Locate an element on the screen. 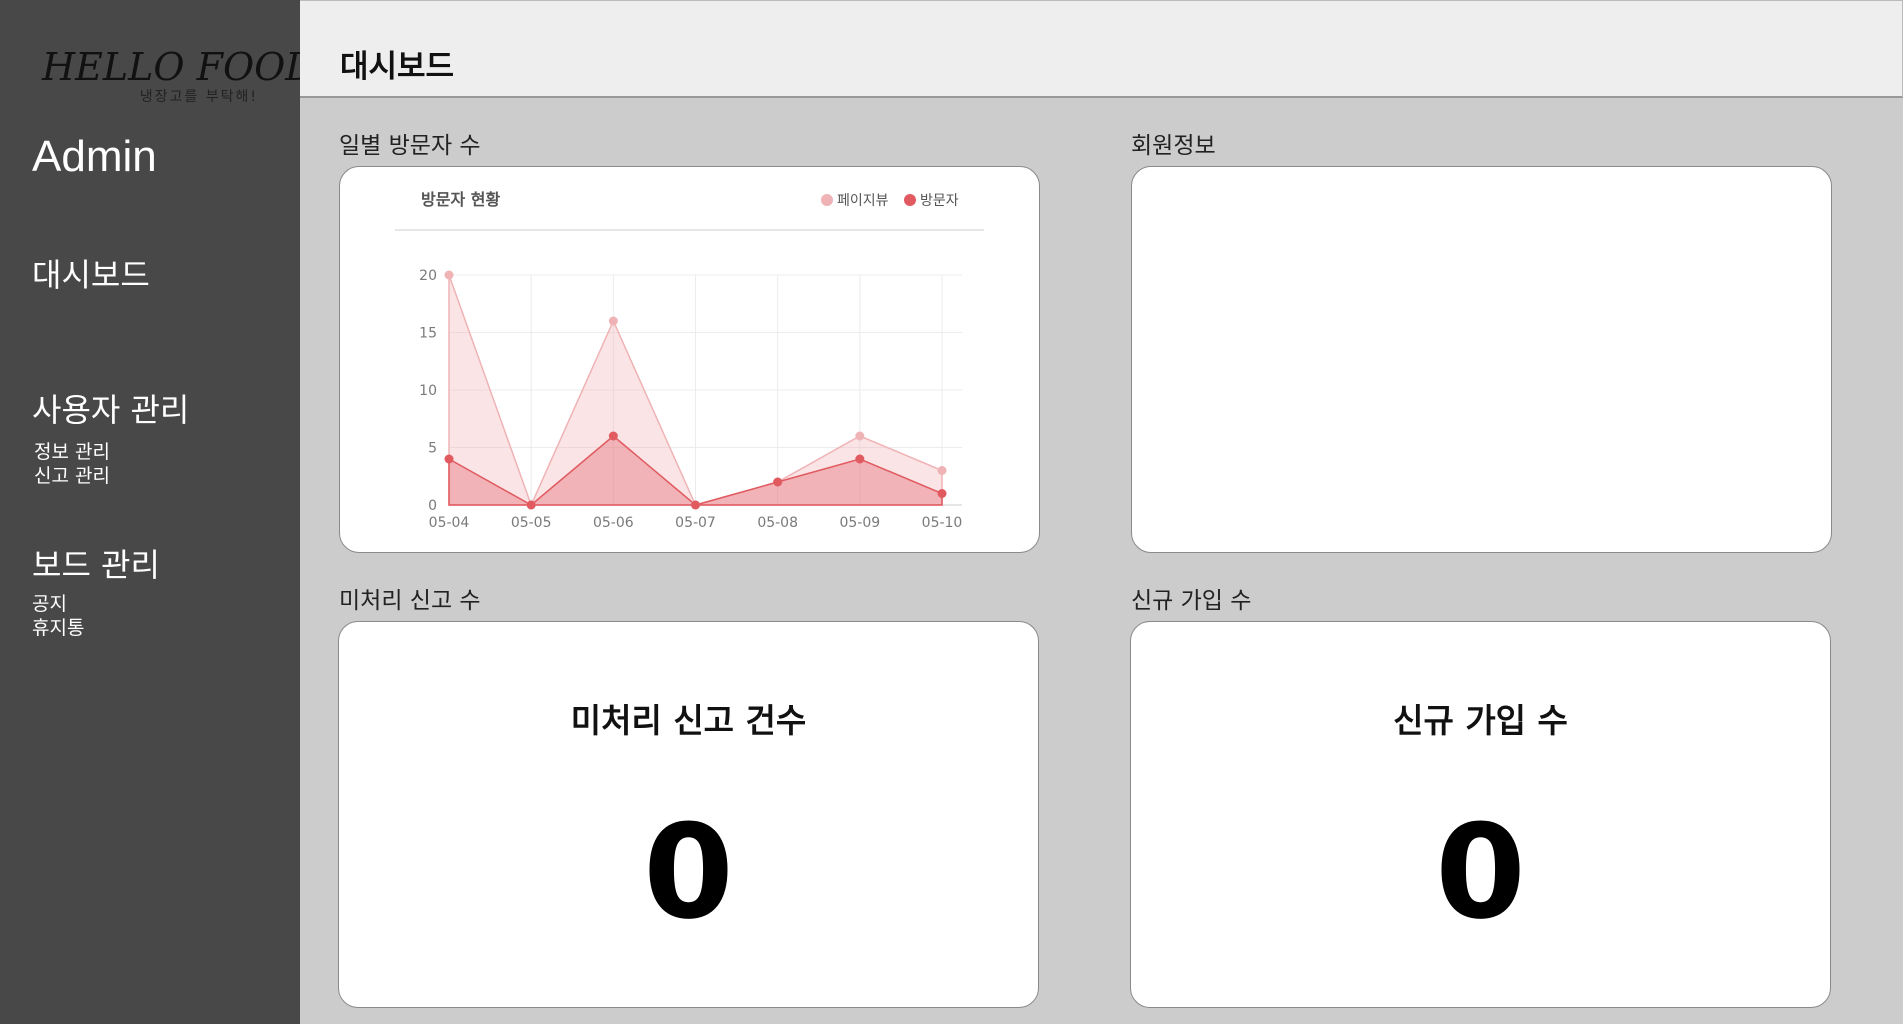 The width and height of the screenshot is (1903, 1024). nav-user-management: 사용자 관리 is located at coordinates (111, 410).